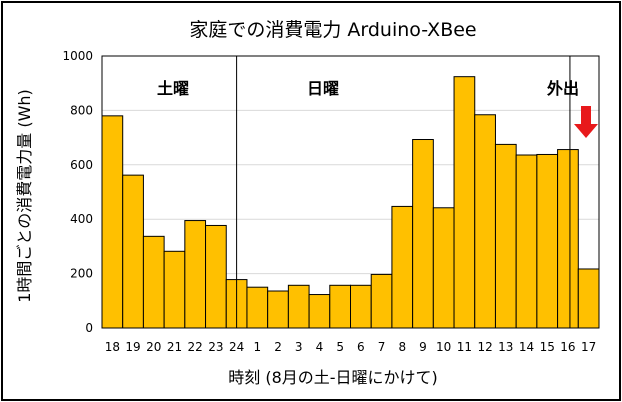  Describe the element at coordinates (257, 347) in the screenshot. I see `x-tick-label: 1` at that location.